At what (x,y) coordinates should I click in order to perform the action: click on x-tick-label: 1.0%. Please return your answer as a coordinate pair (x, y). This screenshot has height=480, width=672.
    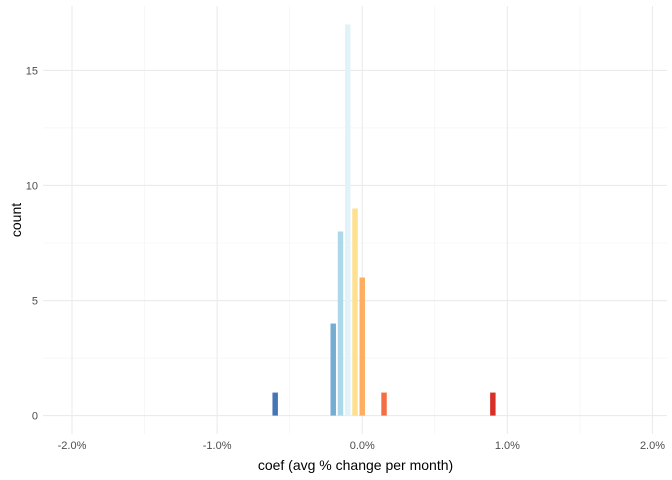
    Looking at the image, I should click on (507, 446).